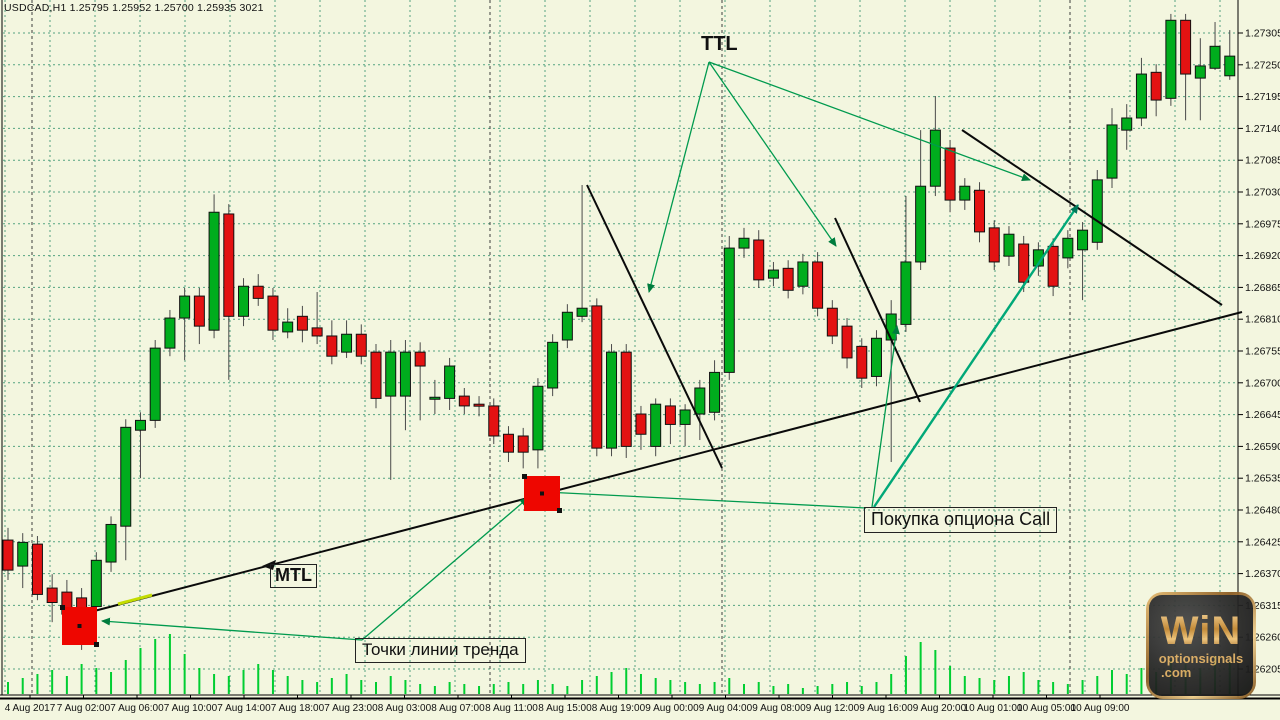  I want to click on price-tick-label: 1.26645, so click(1262, 415).